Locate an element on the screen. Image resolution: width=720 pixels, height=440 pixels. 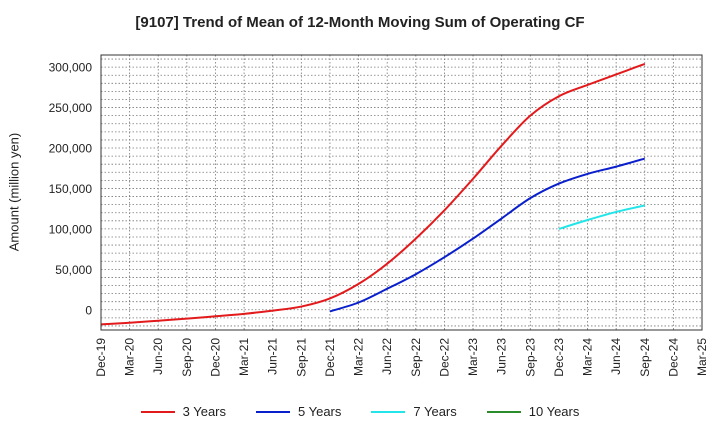
series-line-7-years is located at coordinates (601, 217).